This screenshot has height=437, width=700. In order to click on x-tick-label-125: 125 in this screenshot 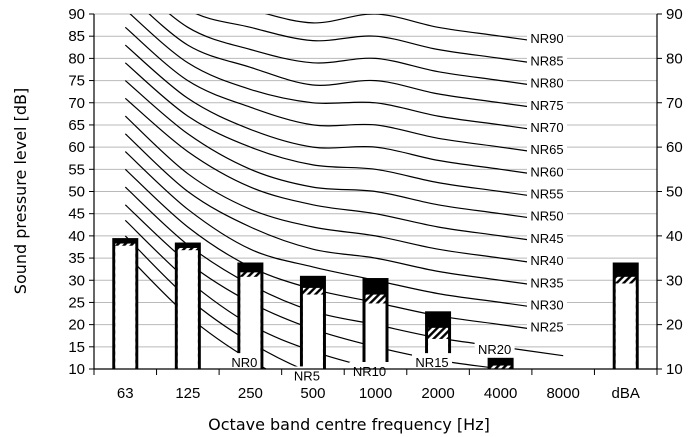, I will do `click(187, 393)`.